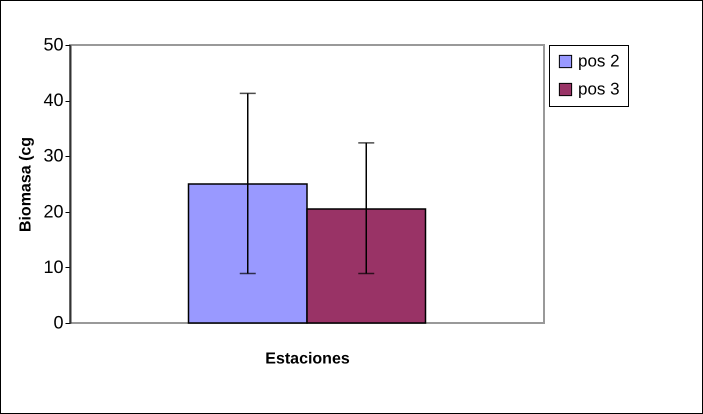 The image size is (703, 414). Describe the element at coordinates (53, 156) in the screenshot. I see `y-tick-label: 30` at that location.